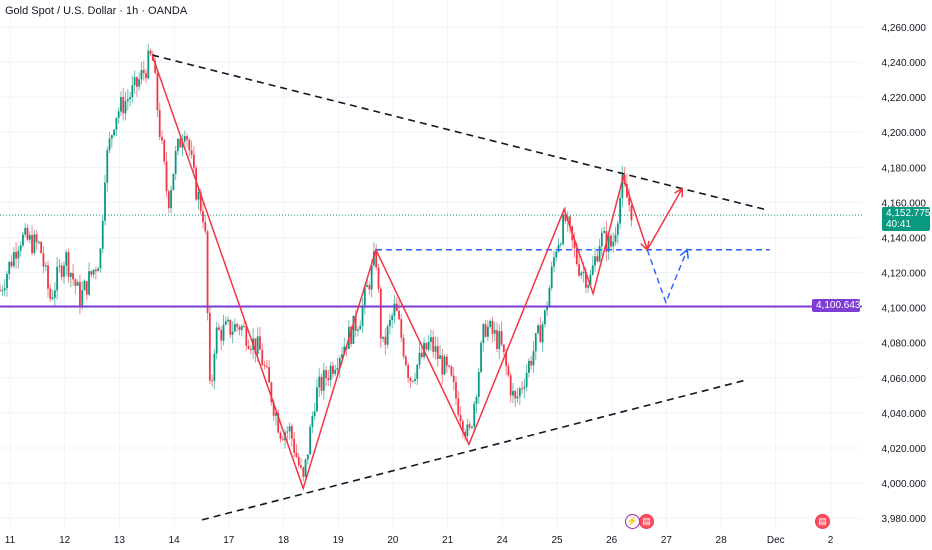 Image resolution: width=932 pixels, height=550 pixels. Describe the element at coordinates (904, 484) in the screenshot. I see `y-tick-label: 4,000.000` at that location.